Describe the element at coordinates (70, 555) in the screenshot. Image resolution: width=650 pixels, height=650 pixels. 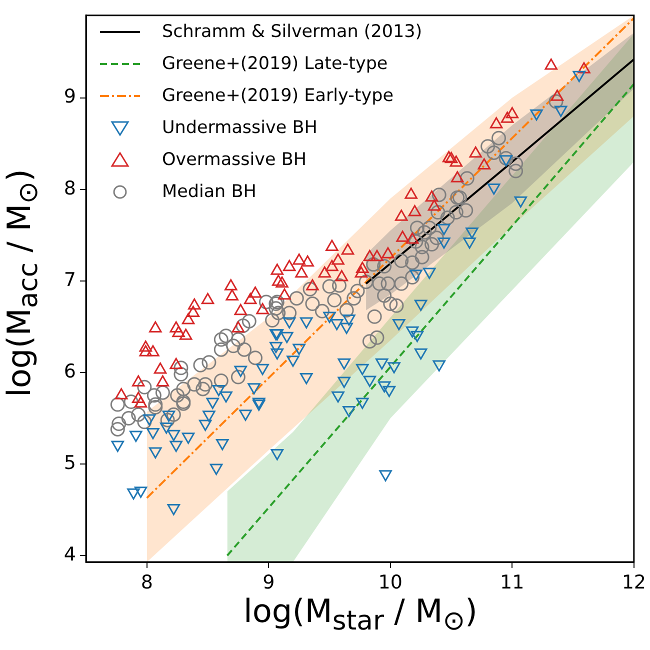
I see `y-tick-label: 4` at that location.